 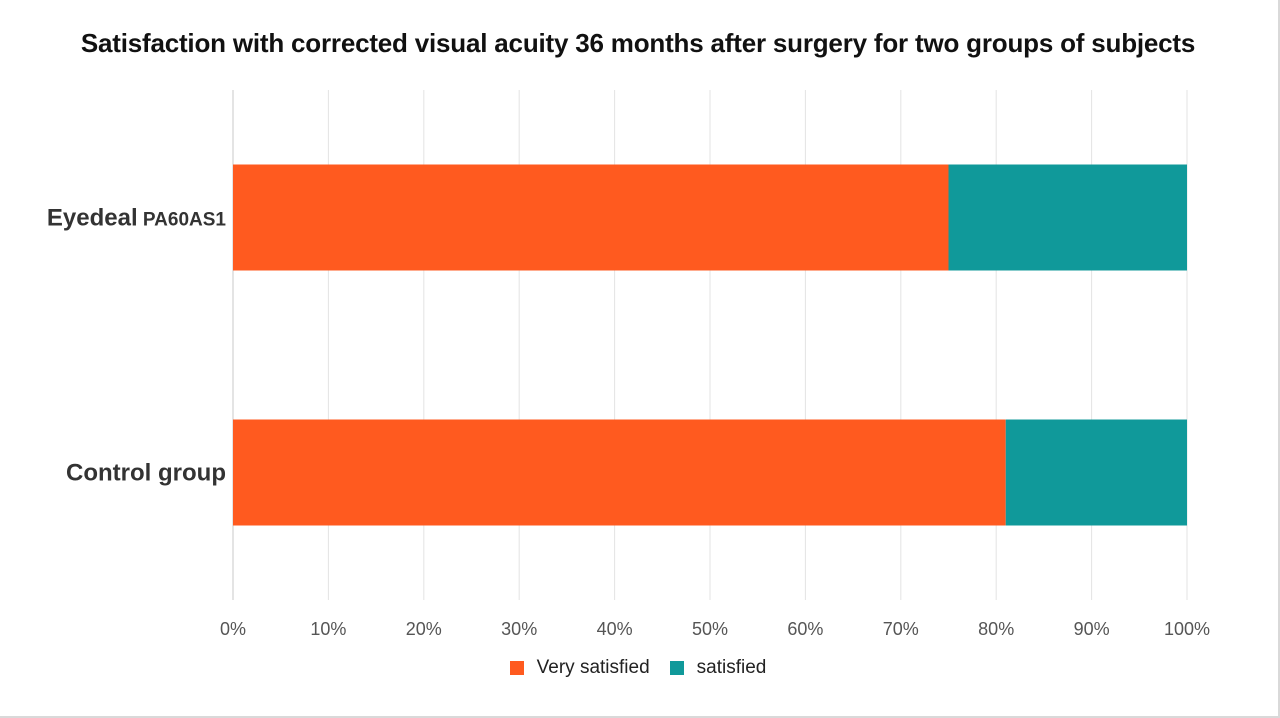 I want to click on legend-label: satisfied, so click(x=731, y=667).